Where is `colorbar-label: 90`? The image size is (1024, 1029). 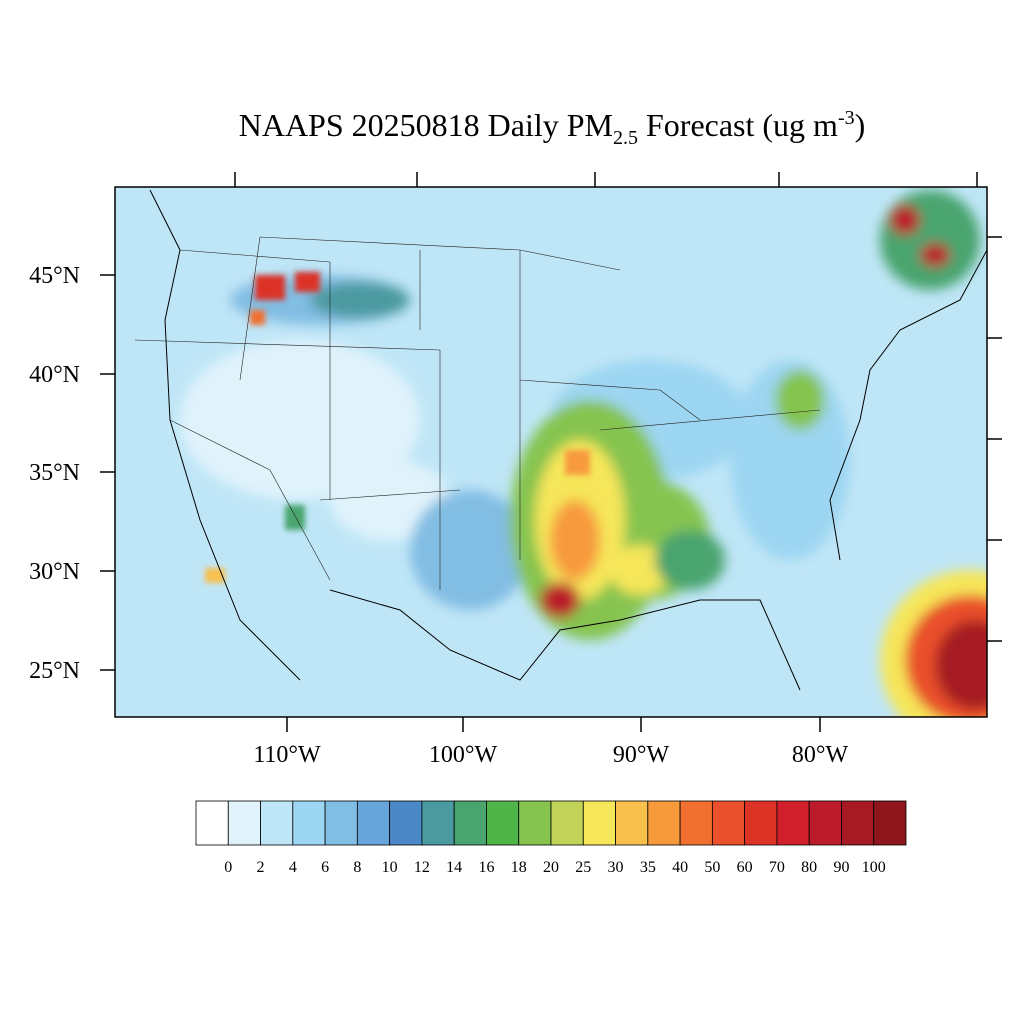 colorbar-label: 90 is located at coordinates (841, 867).